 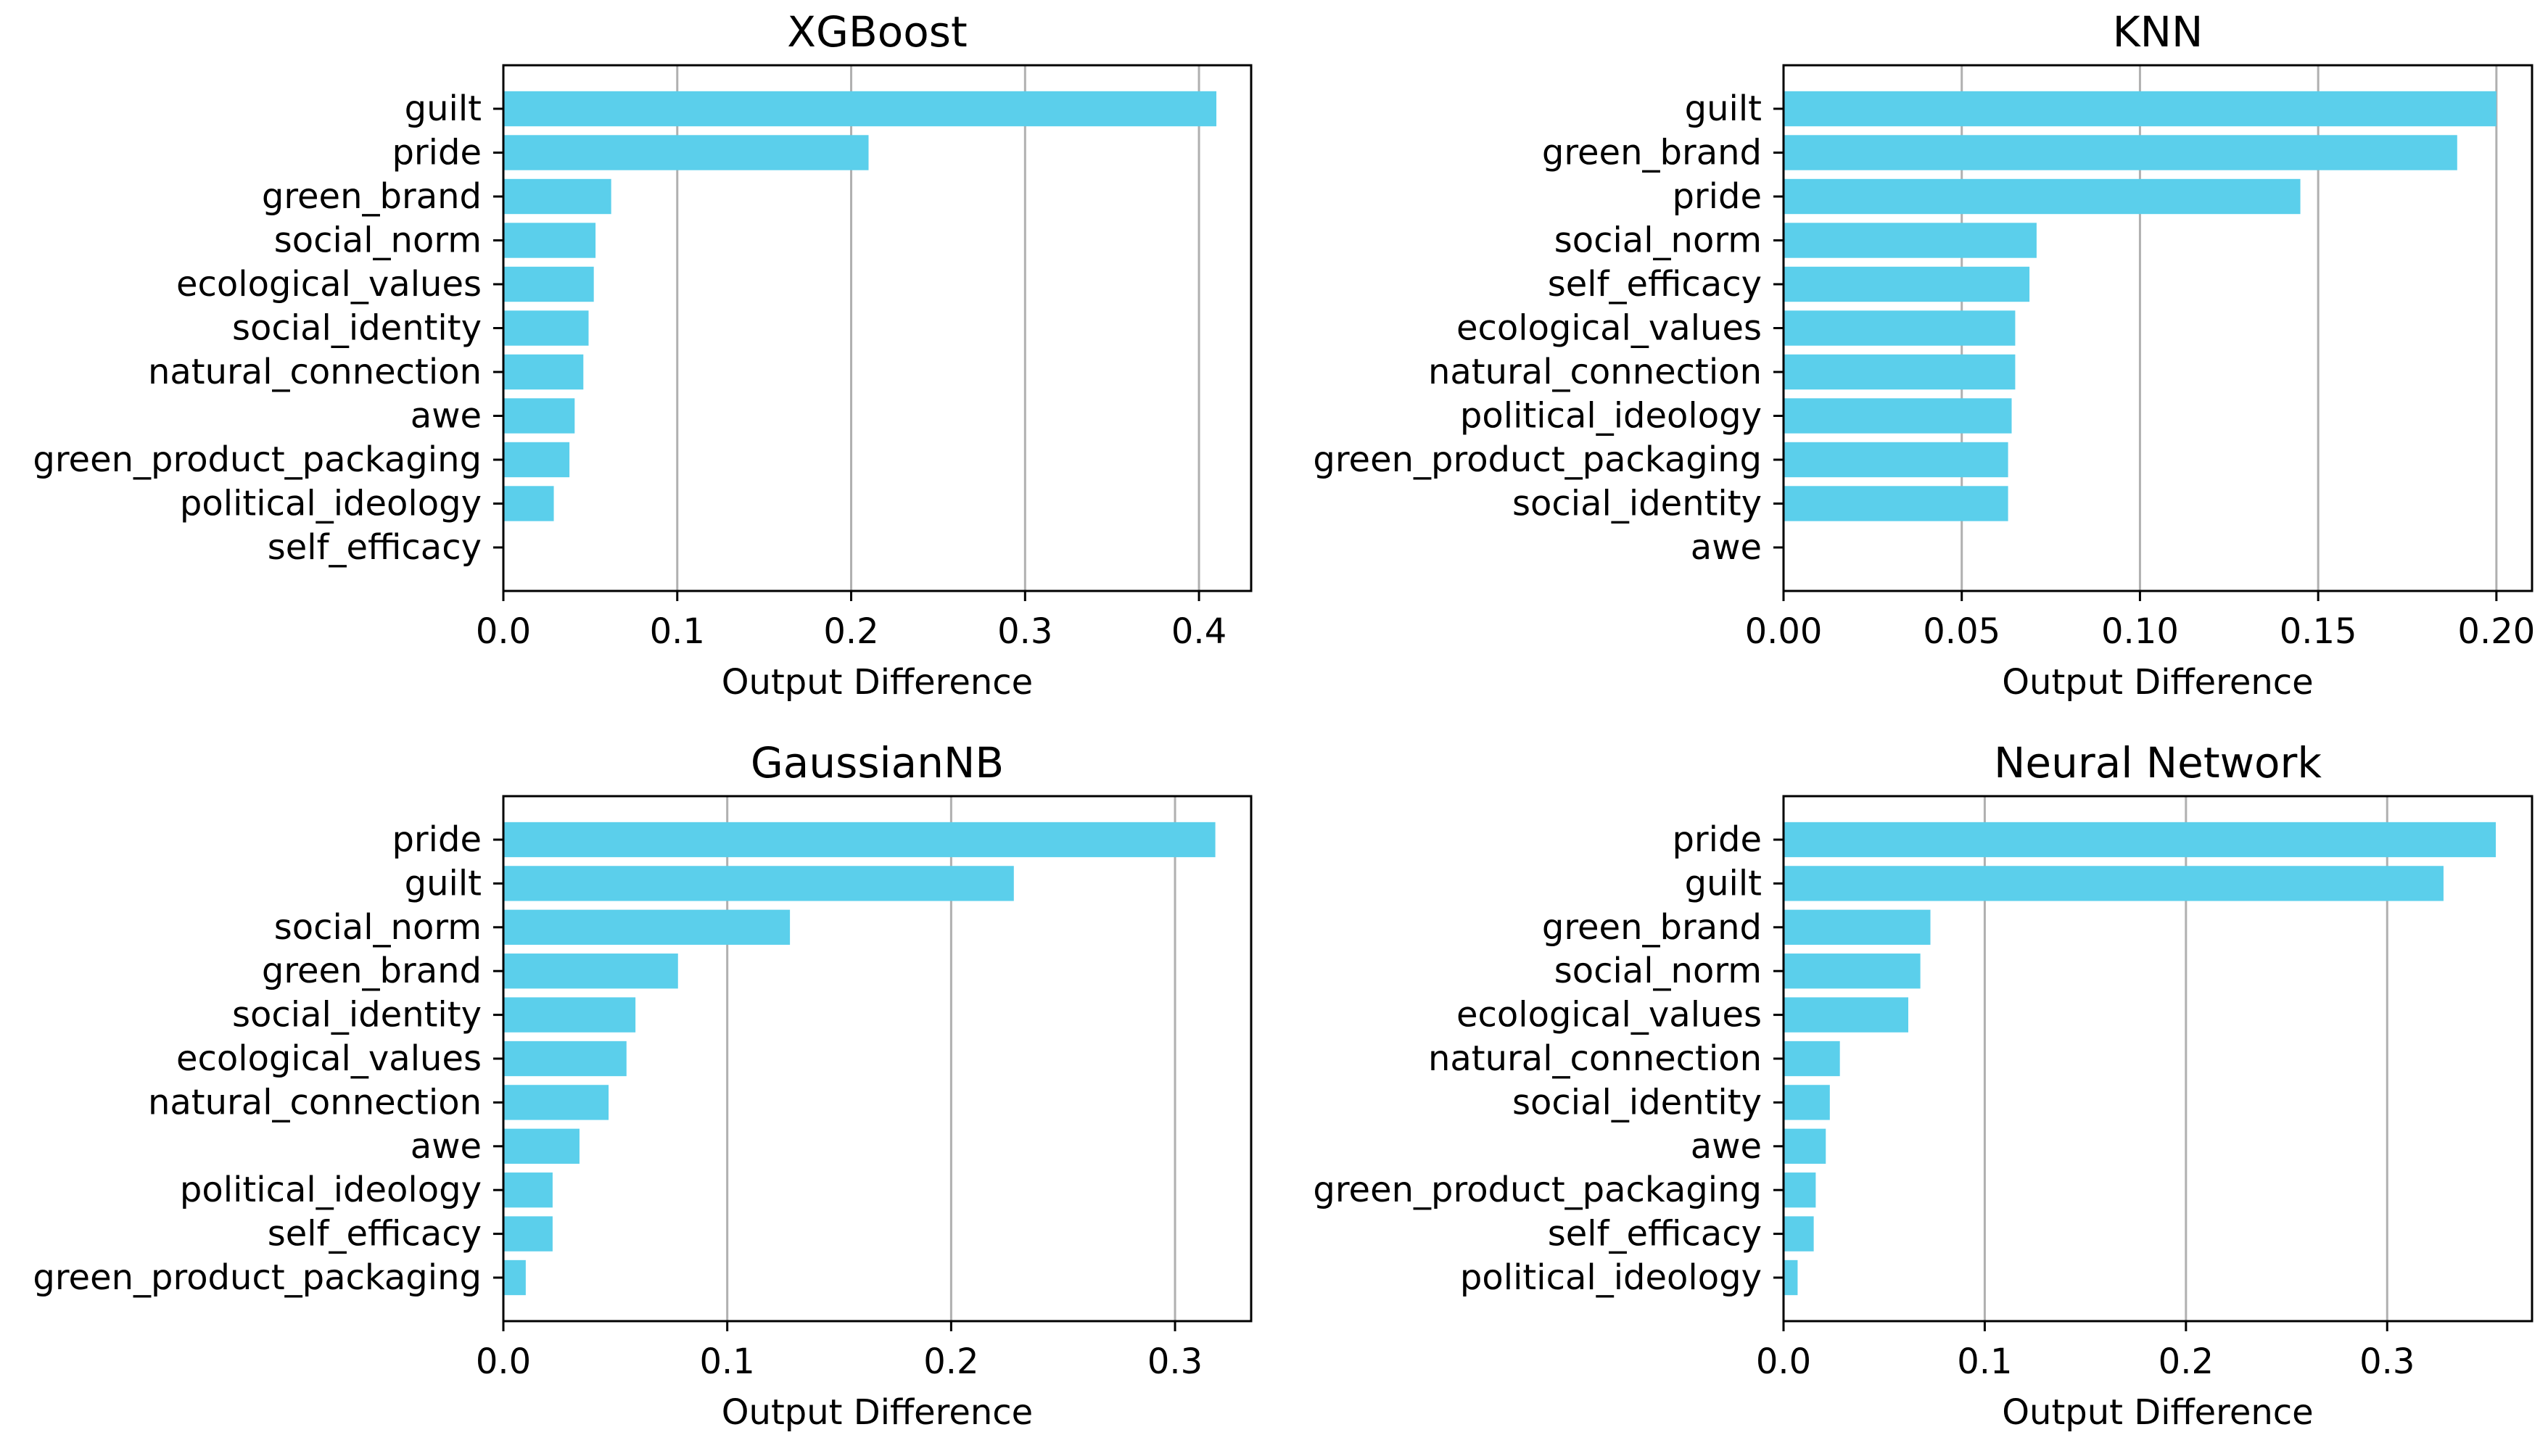 I want to click on x-tick-label: 0.05, so click(x=1961, y=631).